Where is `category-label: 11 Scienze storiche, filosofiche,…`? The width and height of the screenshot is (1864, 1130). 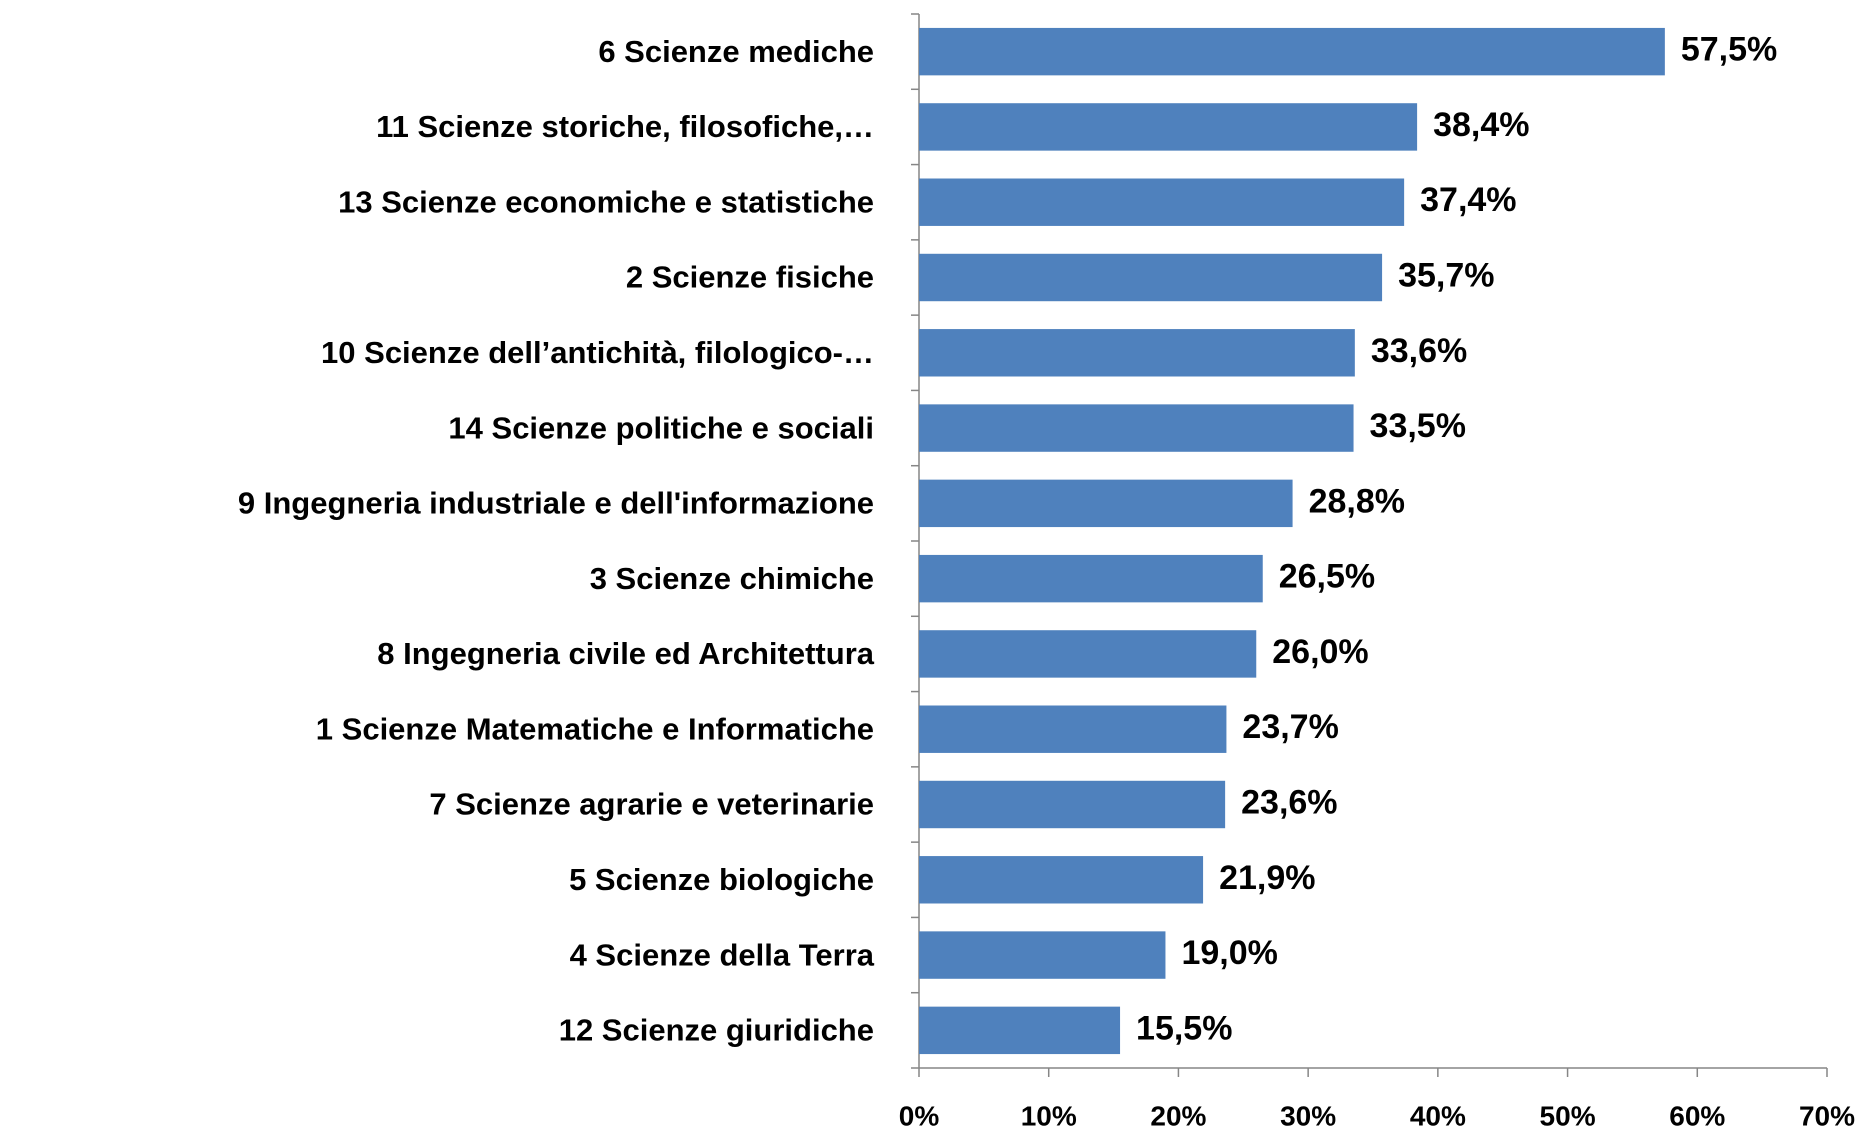 category-label: 11 Scienze storiche, filosofiche,… is located at coordinates (625, 126).